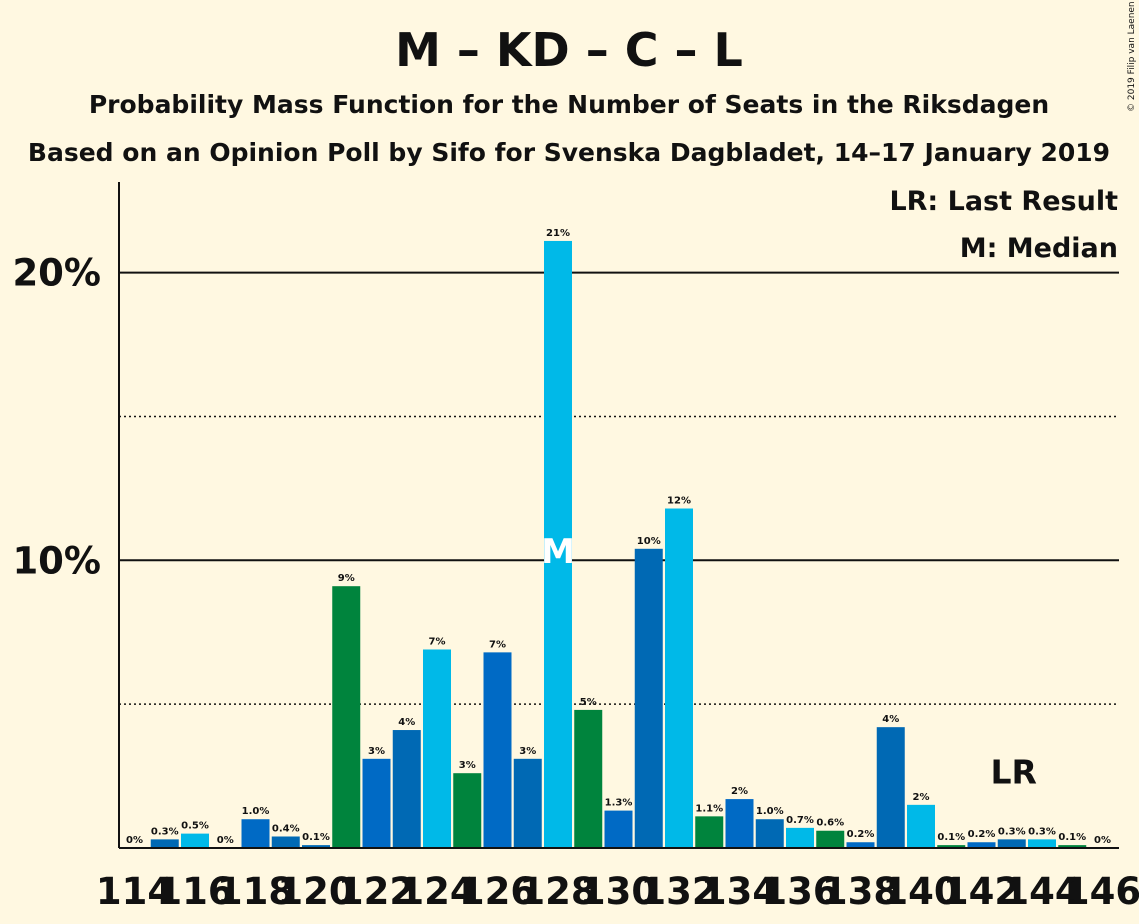 The height and width of the screenshot is (924, 1139). I want to click on chart-title: M – KD – C – L, so click(569, 50).